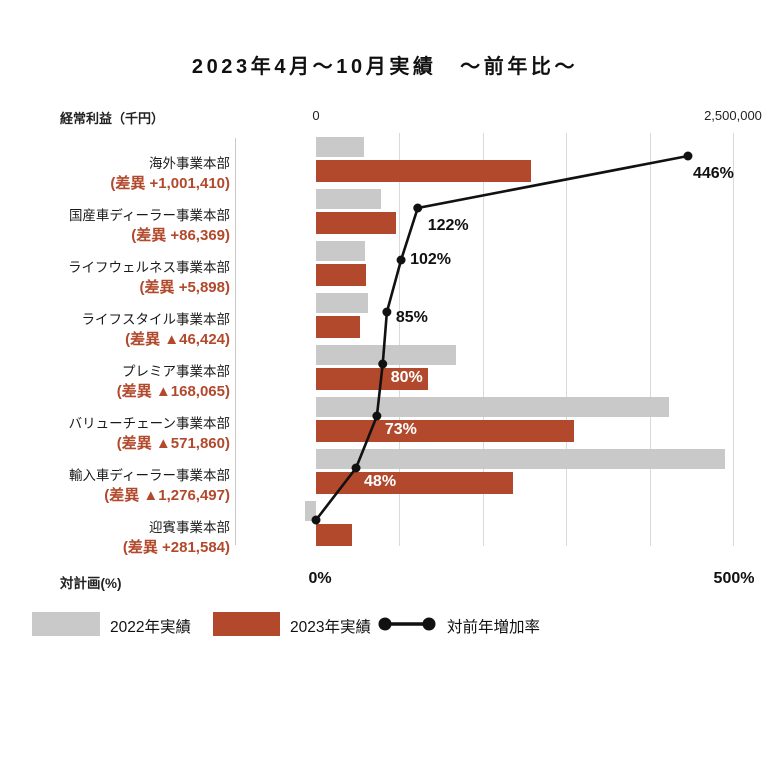  I want to click on category-label: ライフウェルネス事業本部, so click(149, 267).